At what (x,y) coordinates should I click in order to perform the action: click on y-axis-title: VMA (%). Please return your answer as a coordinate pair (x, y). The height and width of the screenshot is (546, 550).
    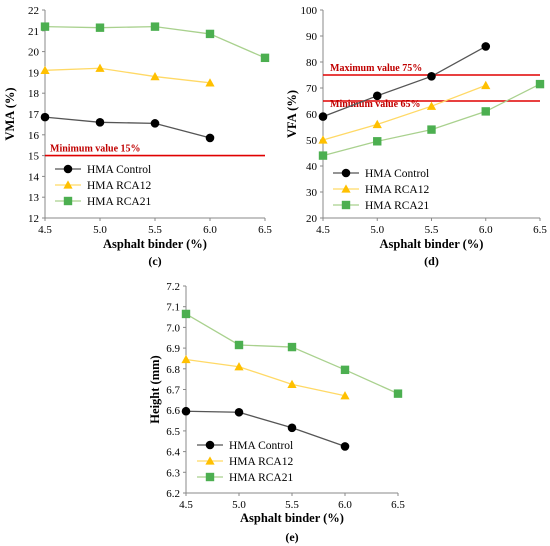
    Looking at the image, I should click on (10, 113).